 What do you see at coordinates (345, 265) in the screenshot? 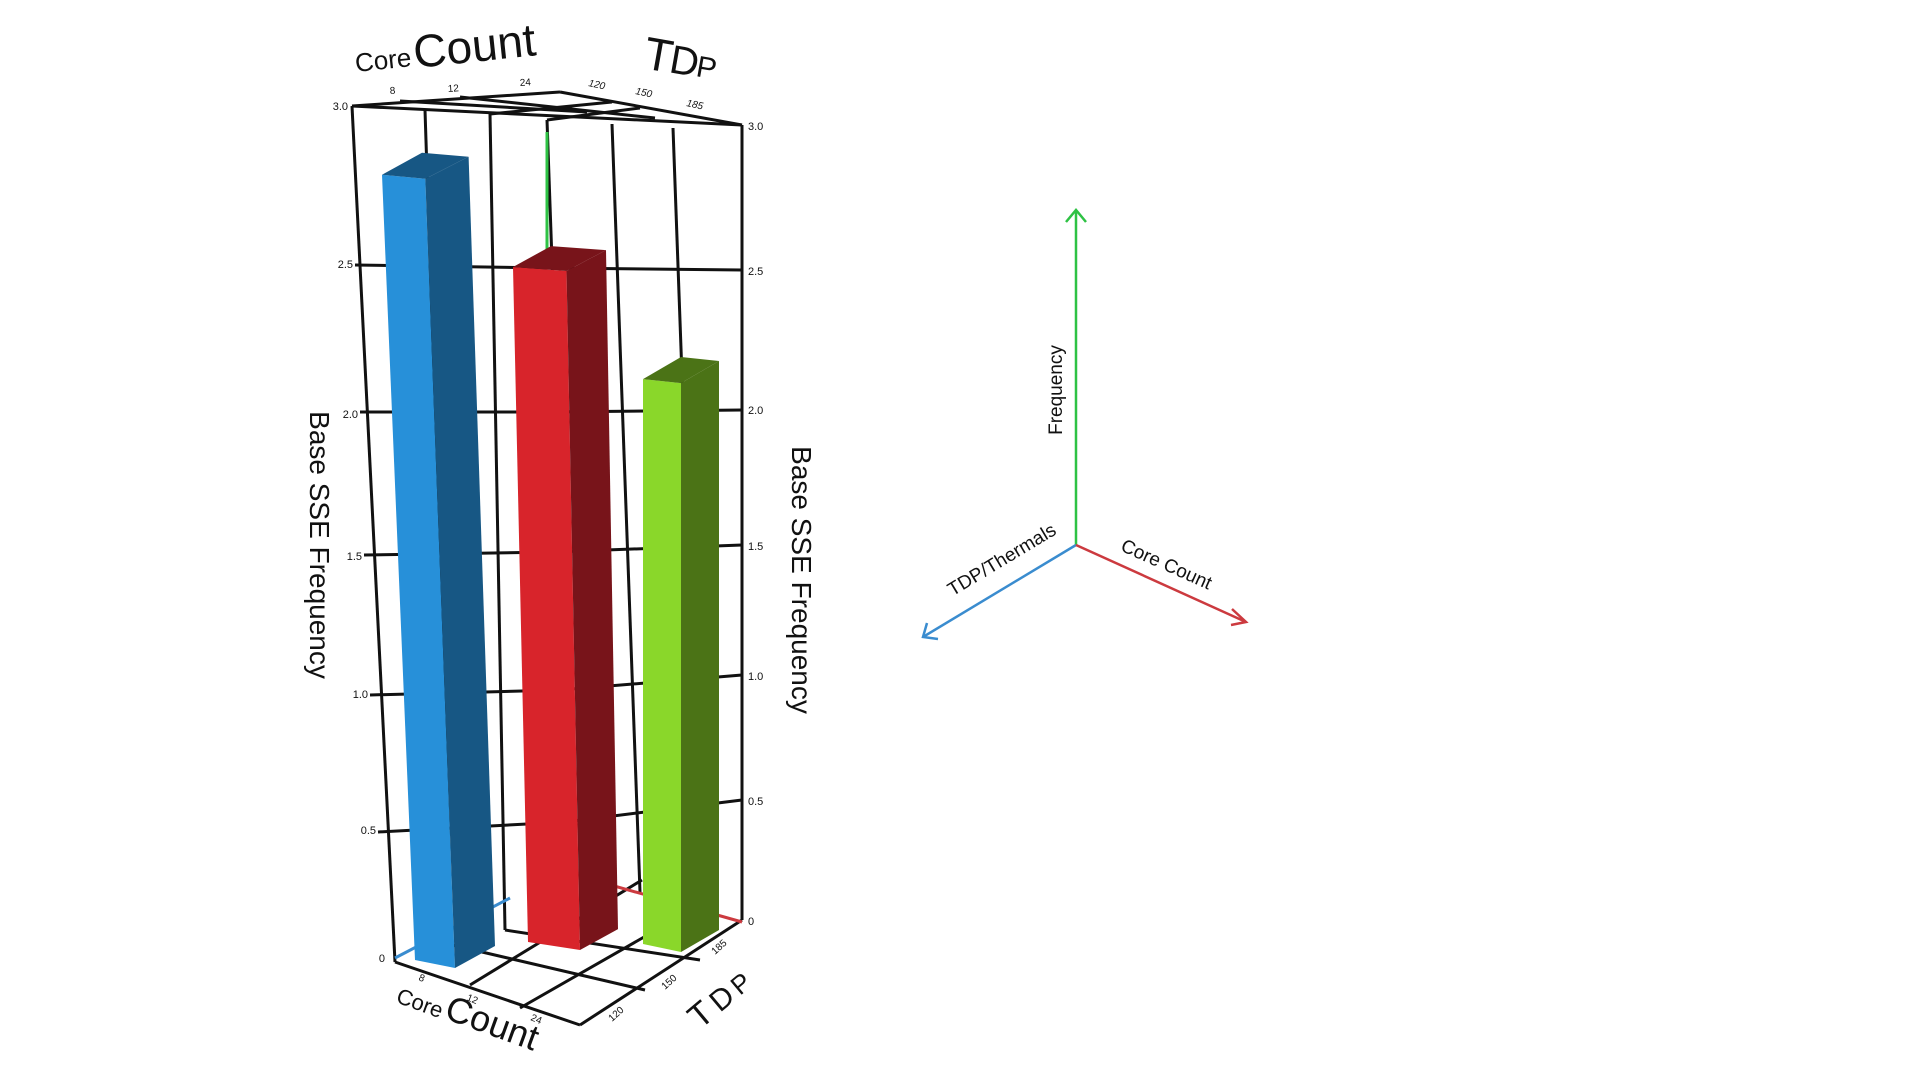
I see `y-tick-left: 2.5` at bounding box center [345, 265].